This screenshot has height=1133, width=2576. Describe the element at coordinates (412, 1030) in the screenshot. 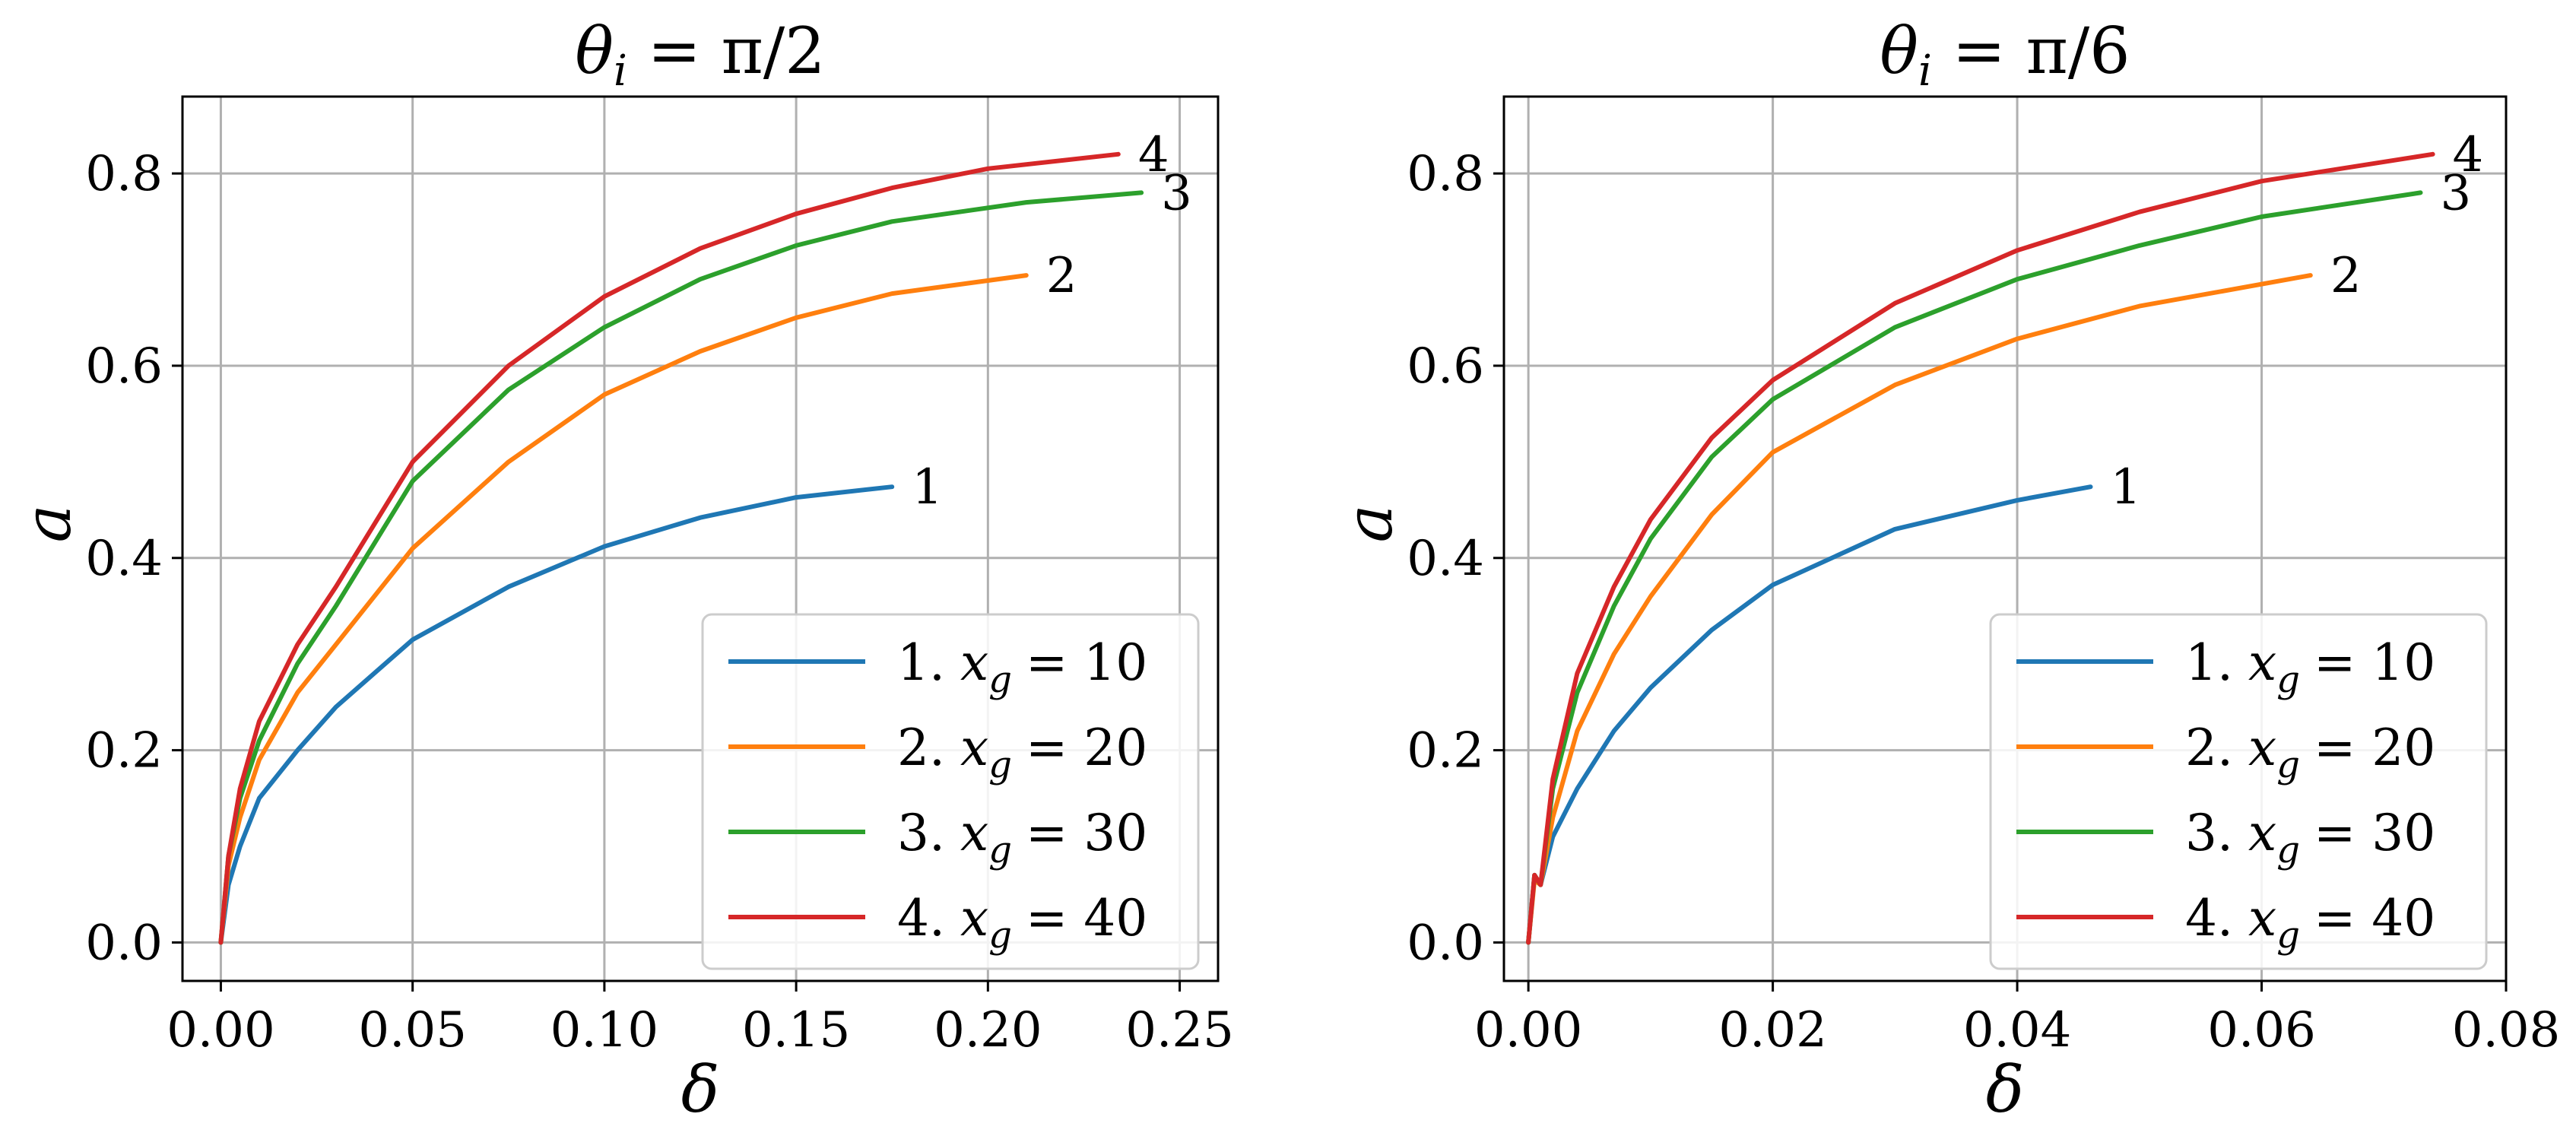

I see `x-tick-label: 0.05` at that location.